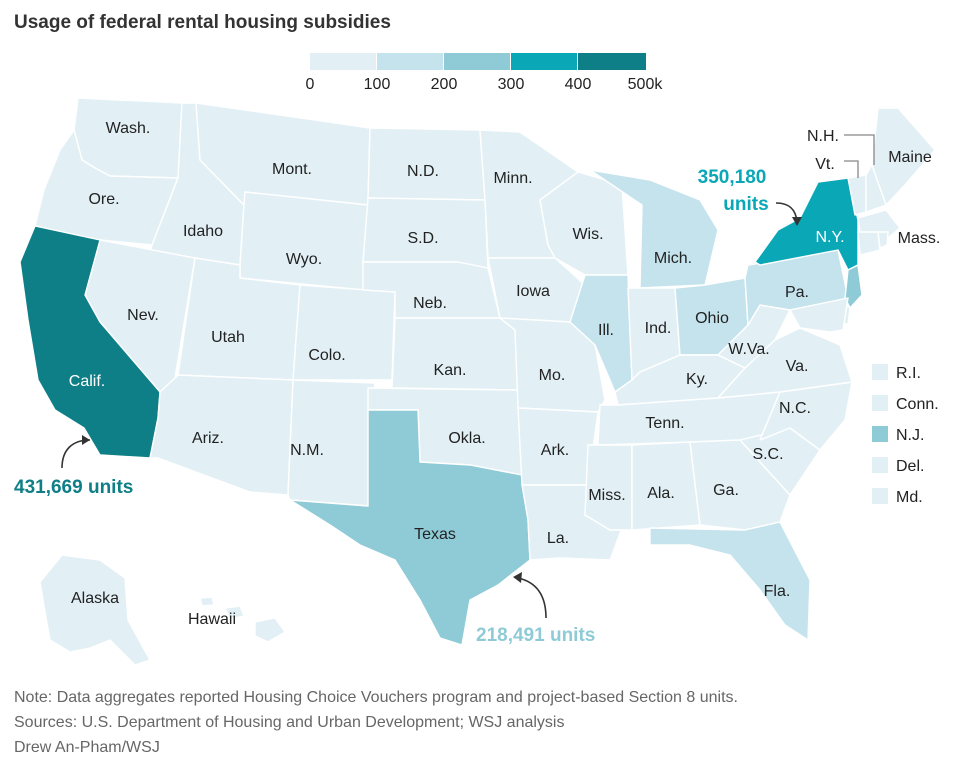  What do you see at coordinates (95, 610) in the screenshot?
I see `state-ak` at bounding box center [95, 610].